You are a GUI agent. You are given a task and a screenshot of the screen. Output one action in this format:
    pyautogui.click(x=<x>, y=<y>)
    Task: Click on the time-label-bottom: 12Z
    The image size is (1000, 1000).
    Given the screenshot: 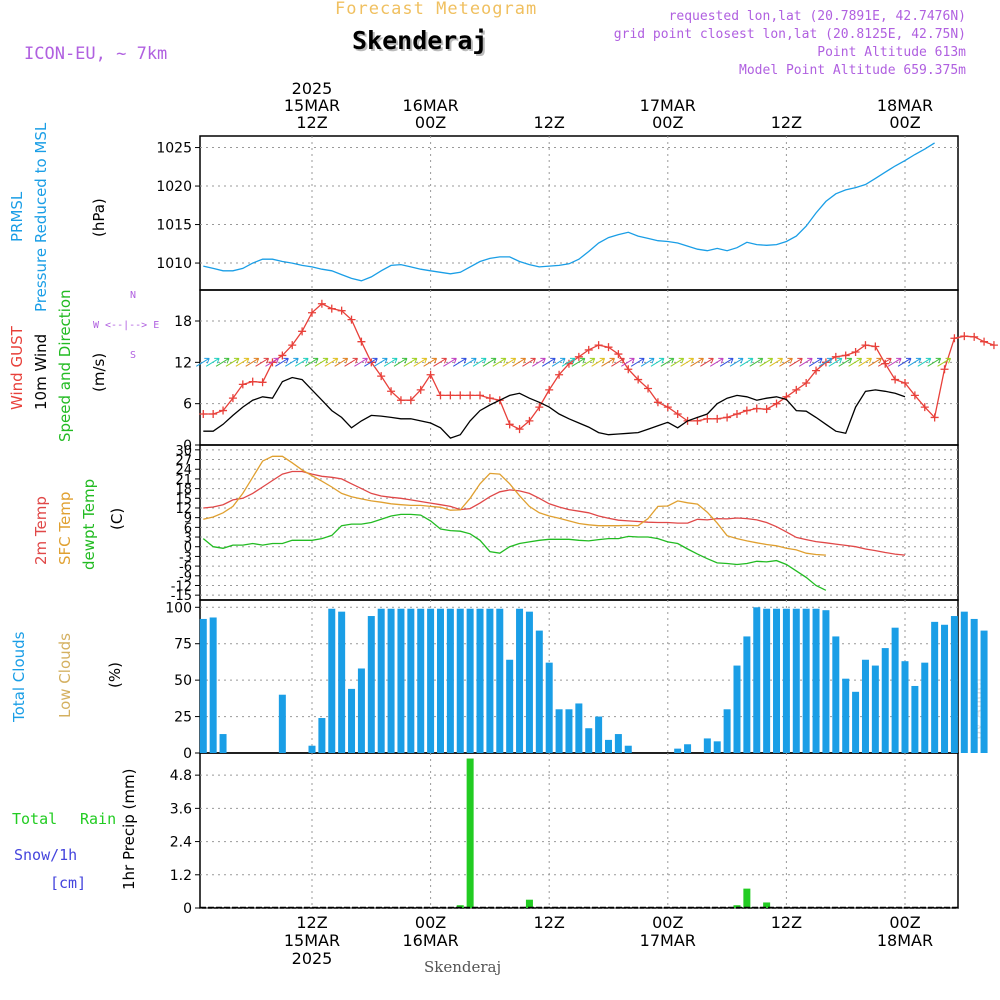 What is the action you would take?
    pyautogui.click(x=786, y=922)
    